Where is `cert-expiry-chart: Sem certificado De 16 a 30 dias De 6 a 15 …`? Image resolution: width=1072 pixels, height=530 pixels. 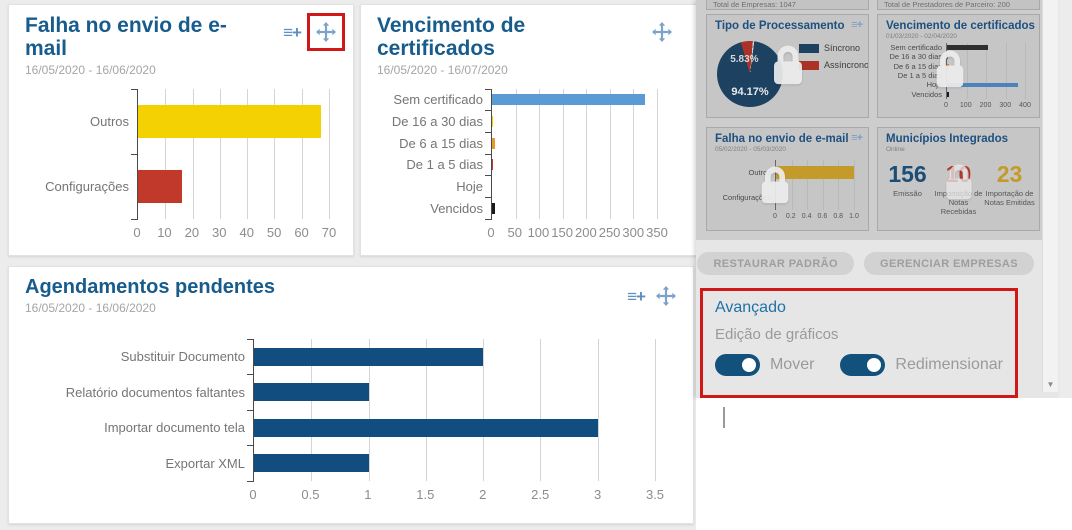
cert-expiry-chart: Sem certificado De 16 a 30 dias De 6 a 15 … is located at coordinates (538, 165).